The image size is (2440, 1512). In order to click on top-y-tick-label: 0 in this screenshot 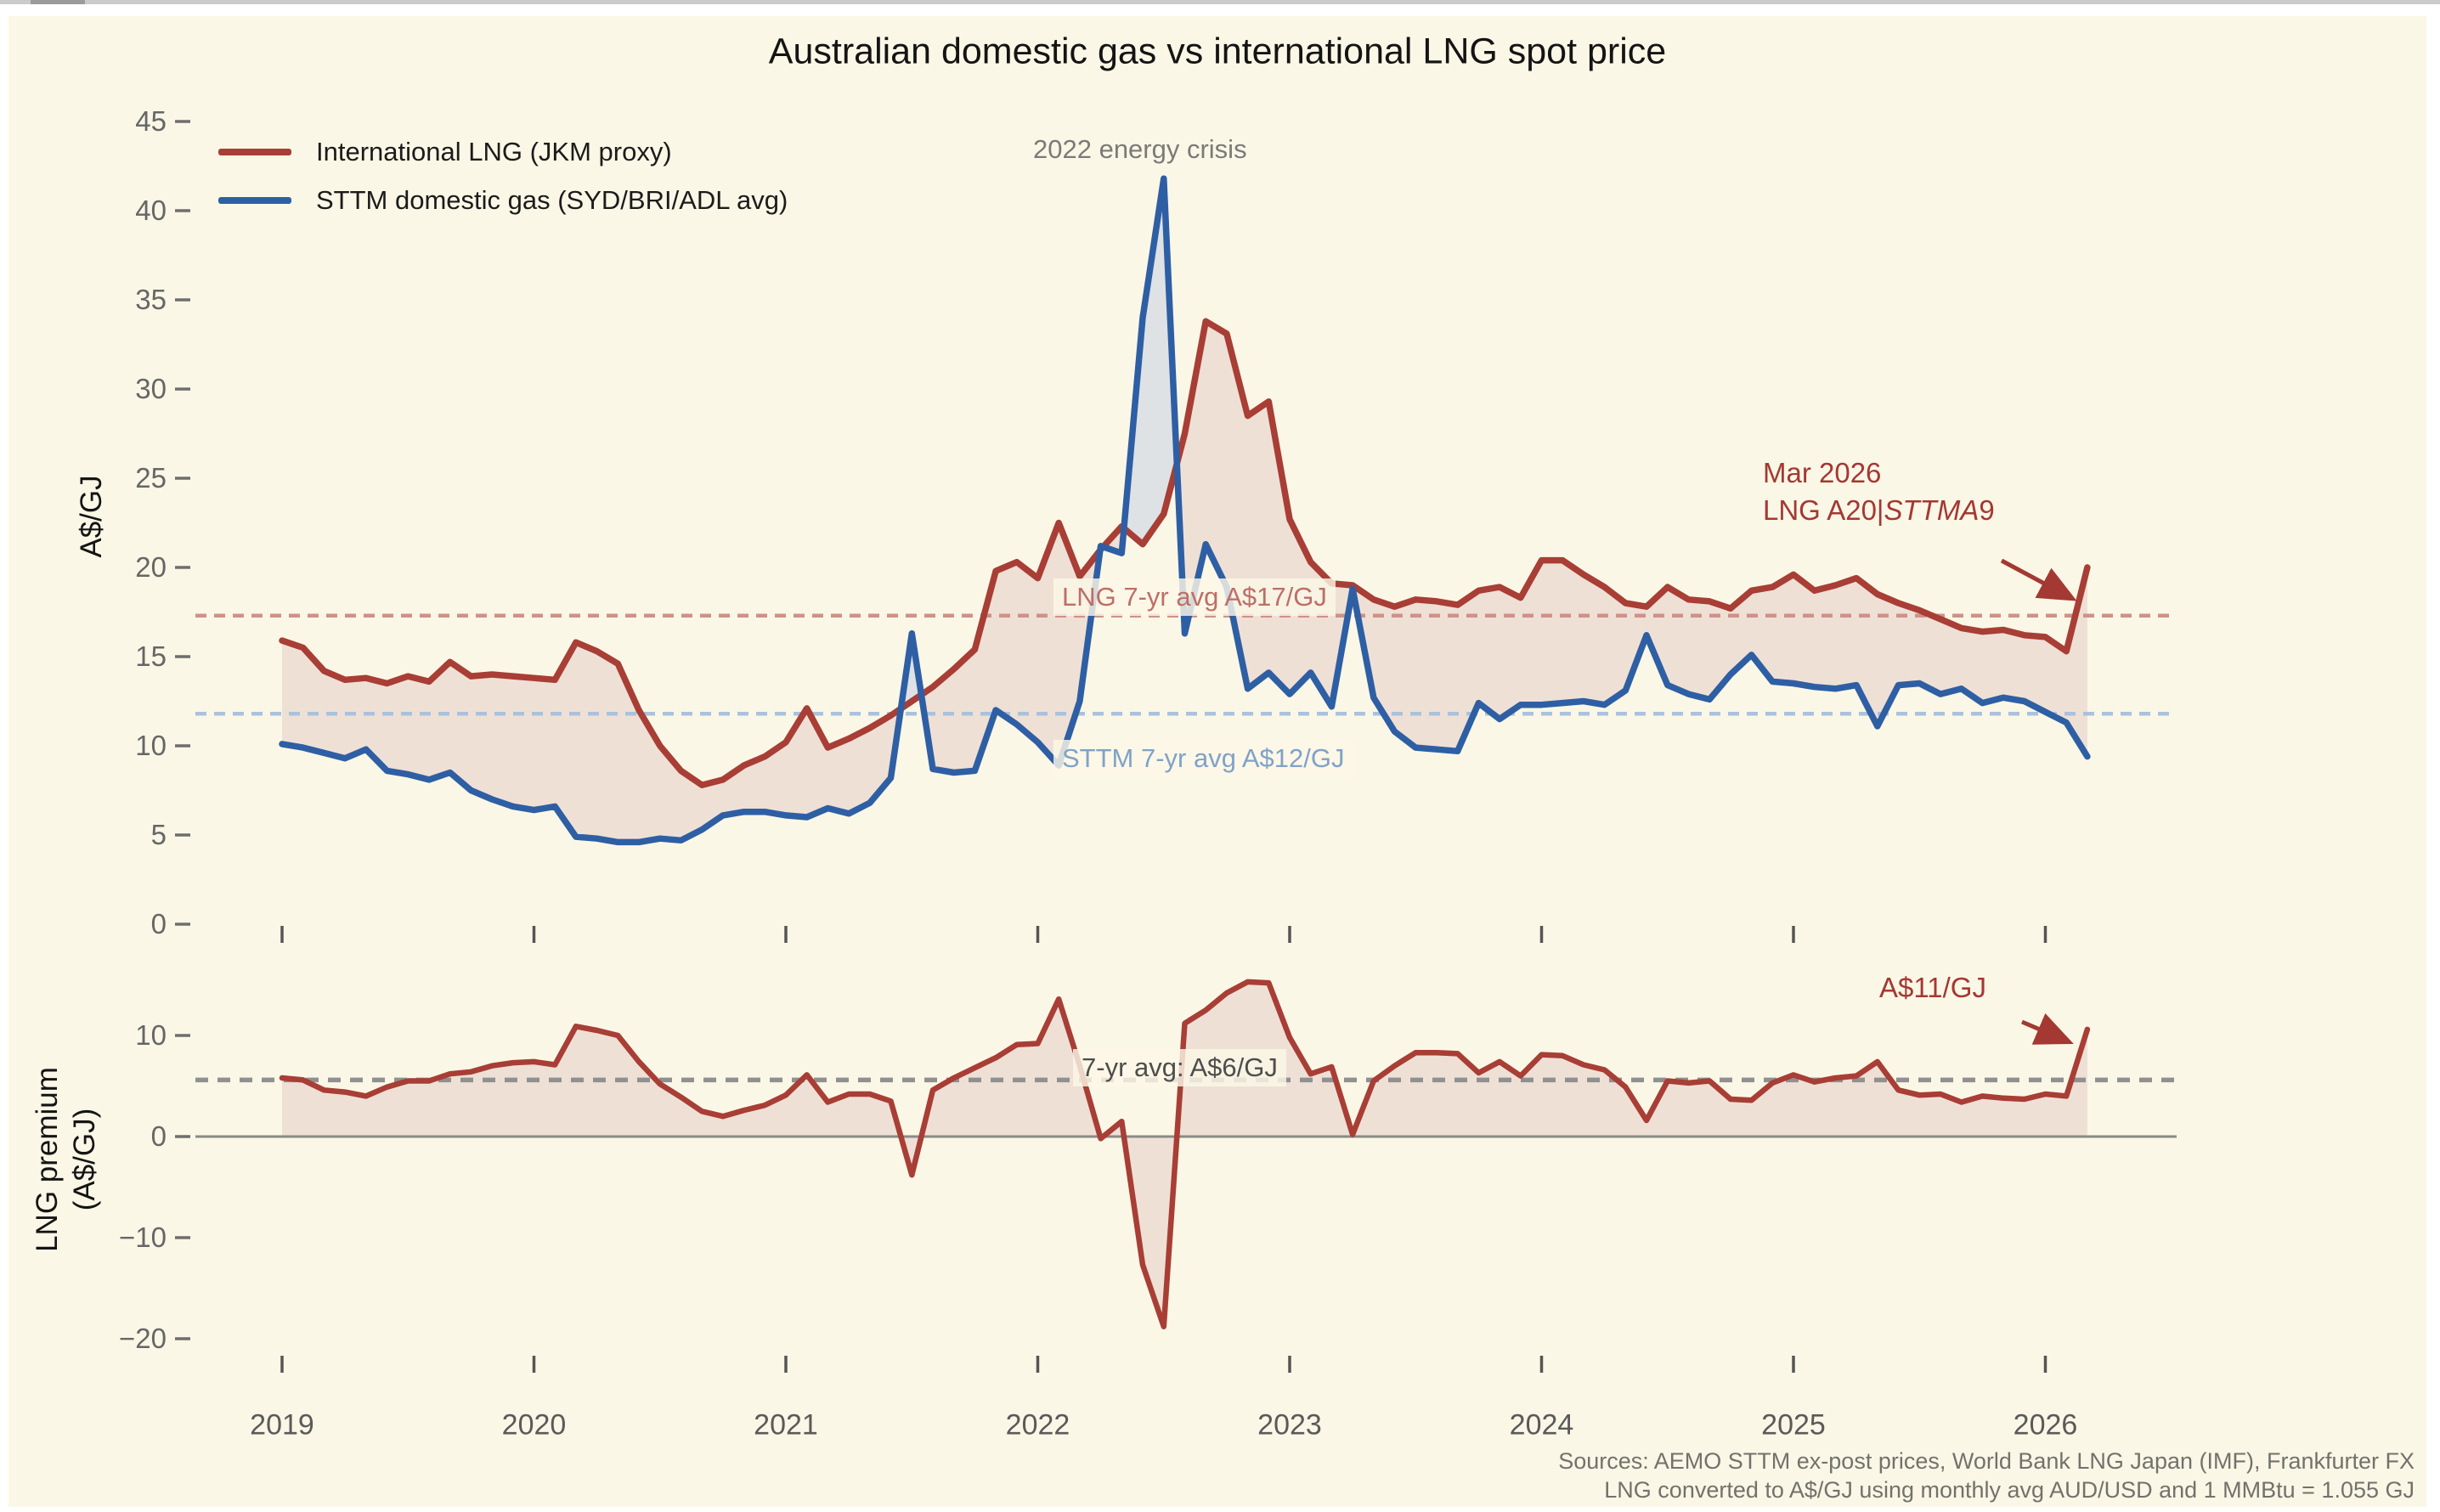, I will do `click(159, 923)`.